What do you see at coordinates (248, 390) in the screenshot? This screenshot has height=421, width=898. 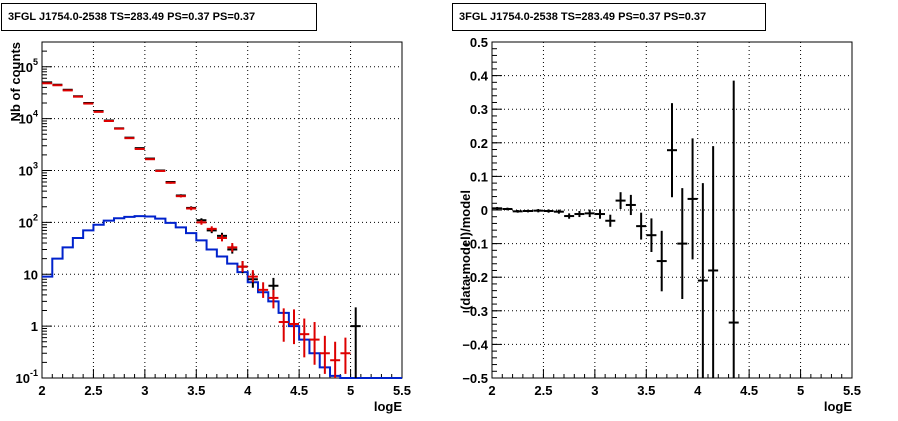 I see `left-x-tick-label: 4` at bounding box center [248, 390].